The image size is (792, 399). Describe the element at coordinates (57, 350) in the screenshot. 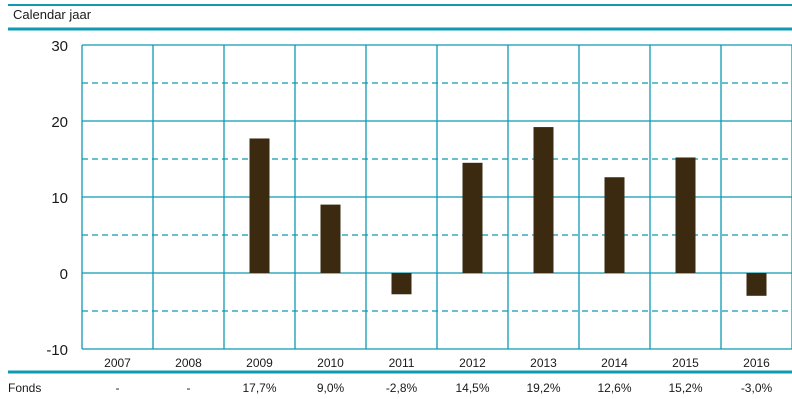

I see `y-tick-label: -10` at that location.